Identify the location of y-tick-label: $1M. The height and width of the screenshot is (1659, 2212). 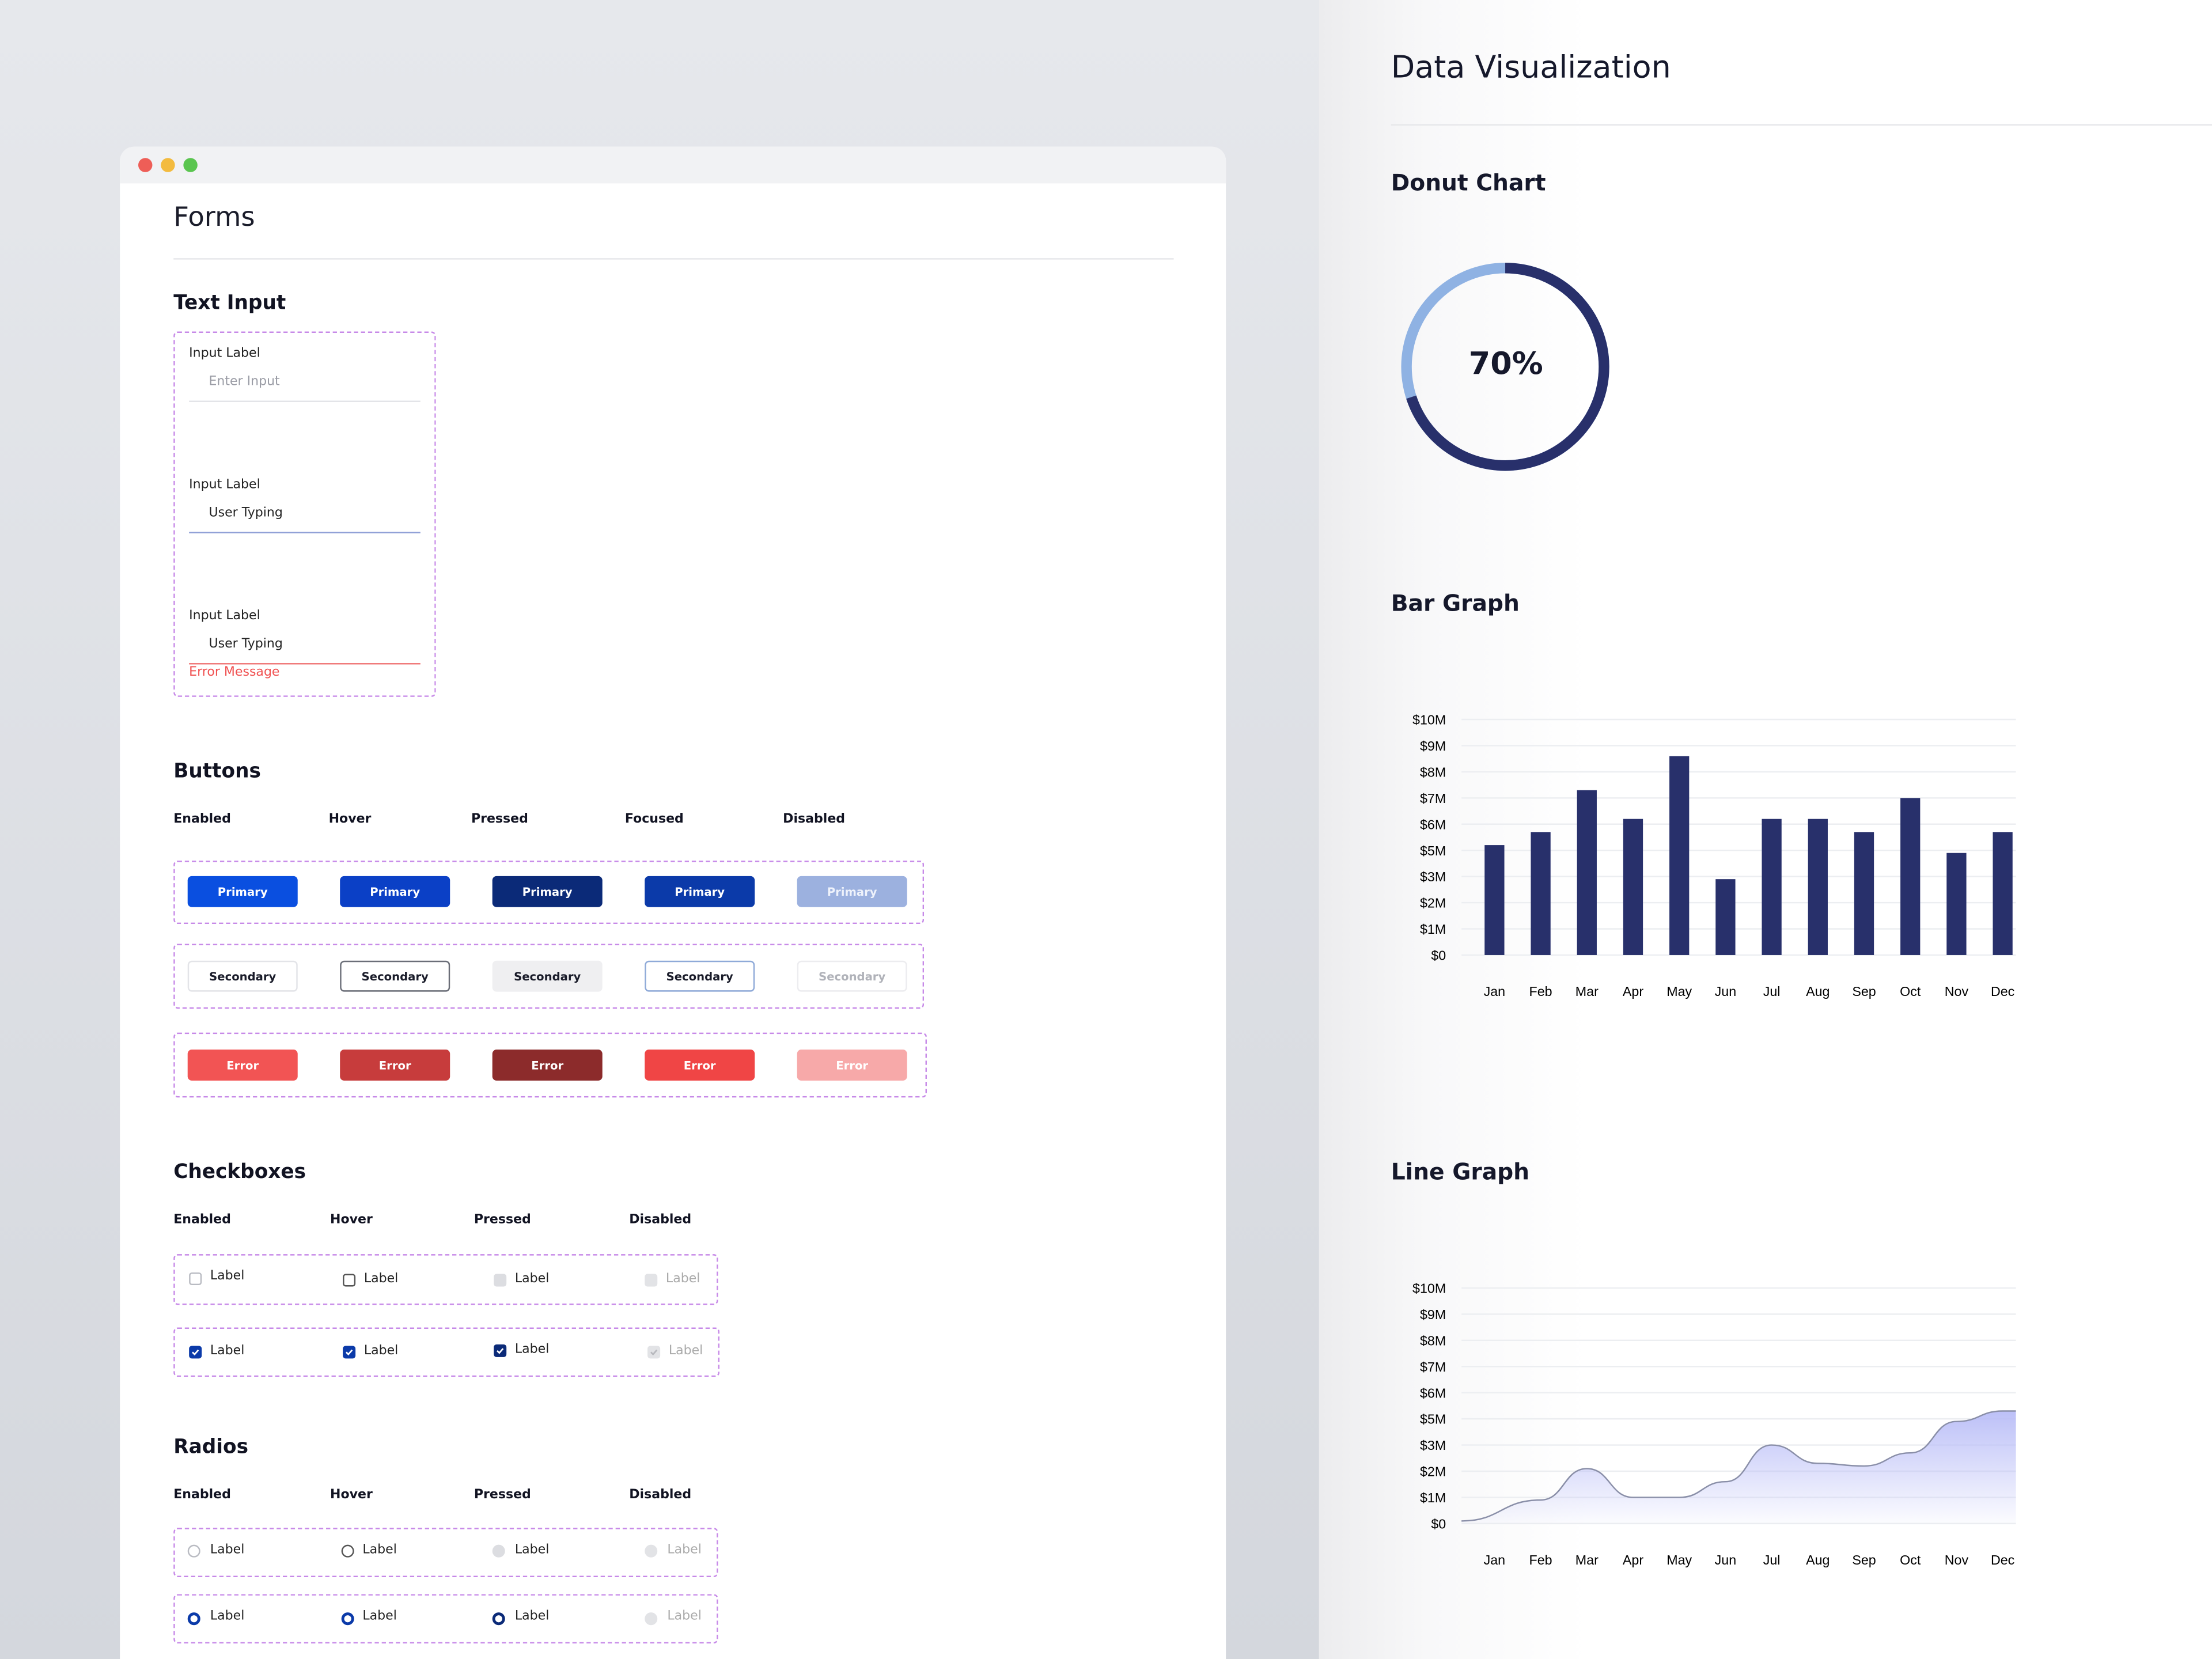
(1433, 1497).